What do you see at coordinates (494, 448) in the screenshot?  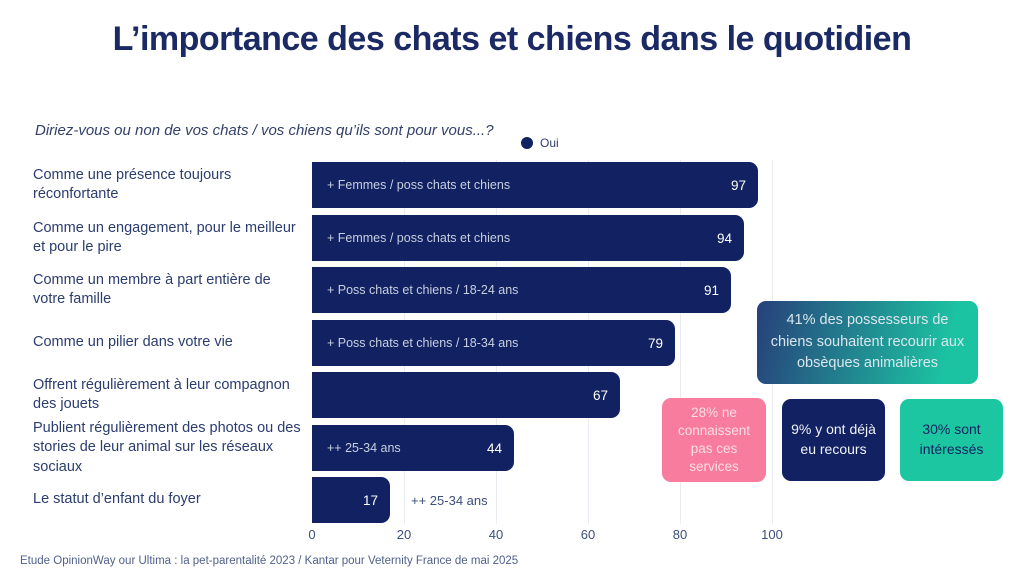 I see `bar-value-label: 44` at bounding box center [494, 448].